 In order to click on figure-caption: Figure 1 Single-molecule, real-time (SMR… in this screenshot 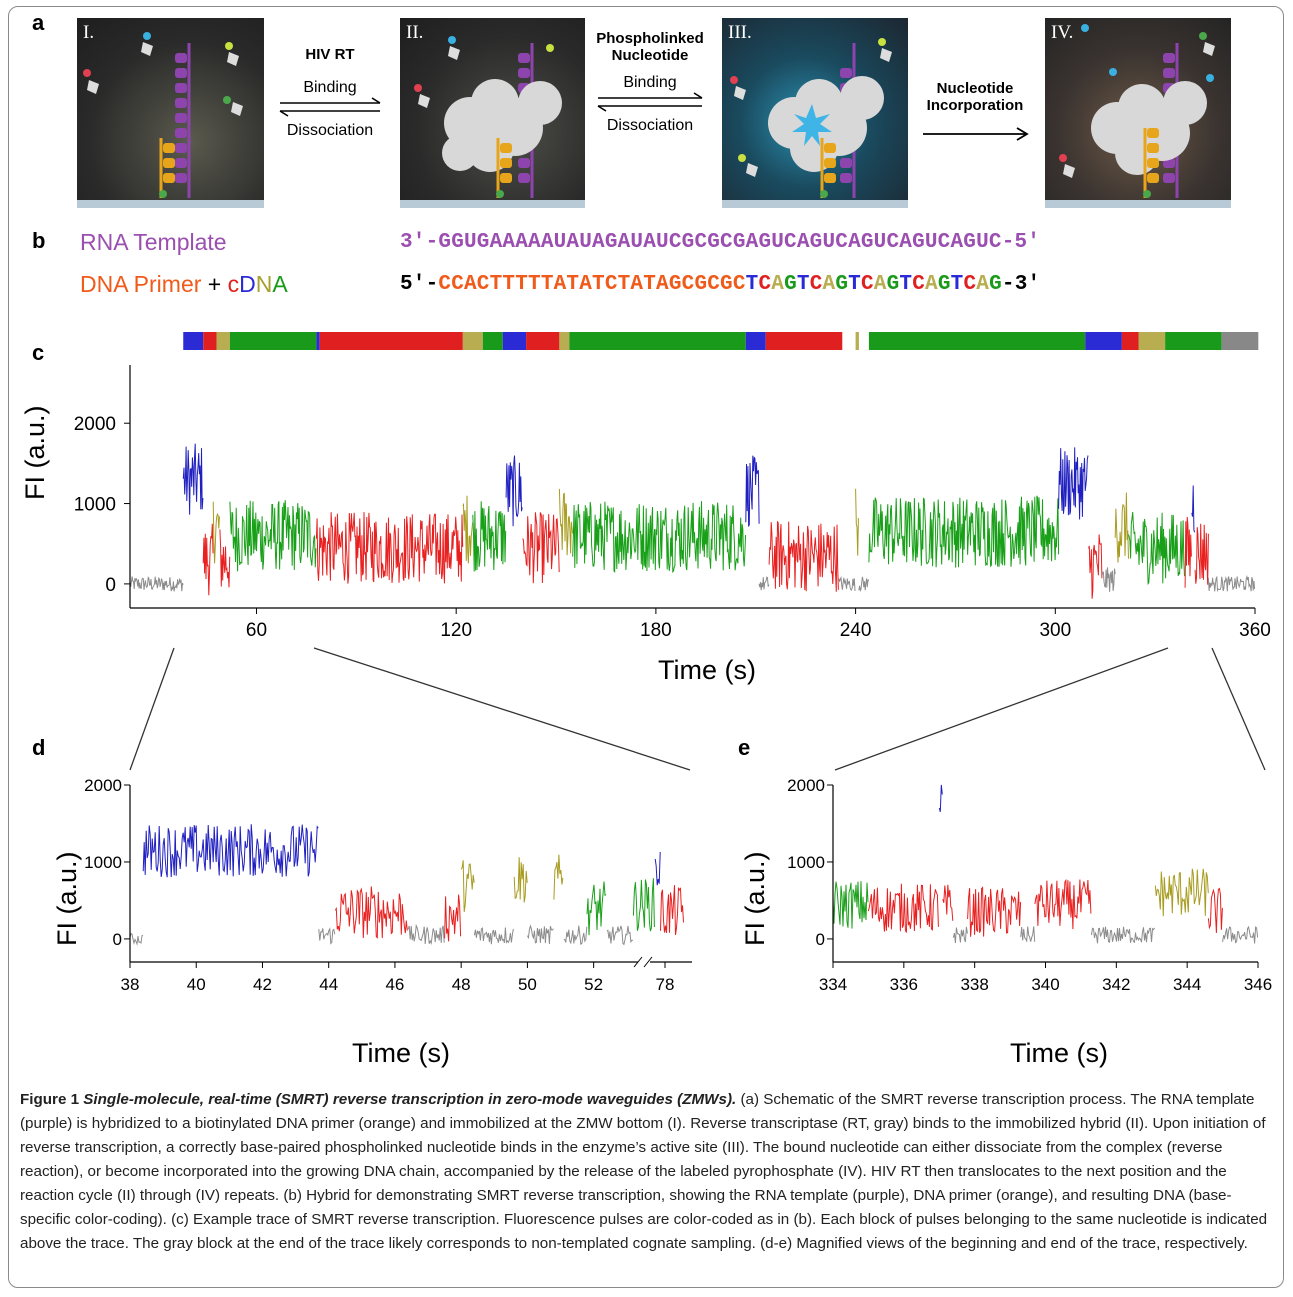, I will do `click(645, 1172)`.